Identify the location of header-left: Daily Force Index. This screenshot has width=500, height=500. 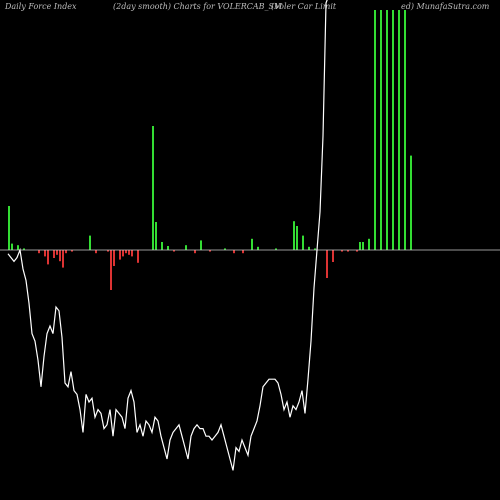
(40, 6).